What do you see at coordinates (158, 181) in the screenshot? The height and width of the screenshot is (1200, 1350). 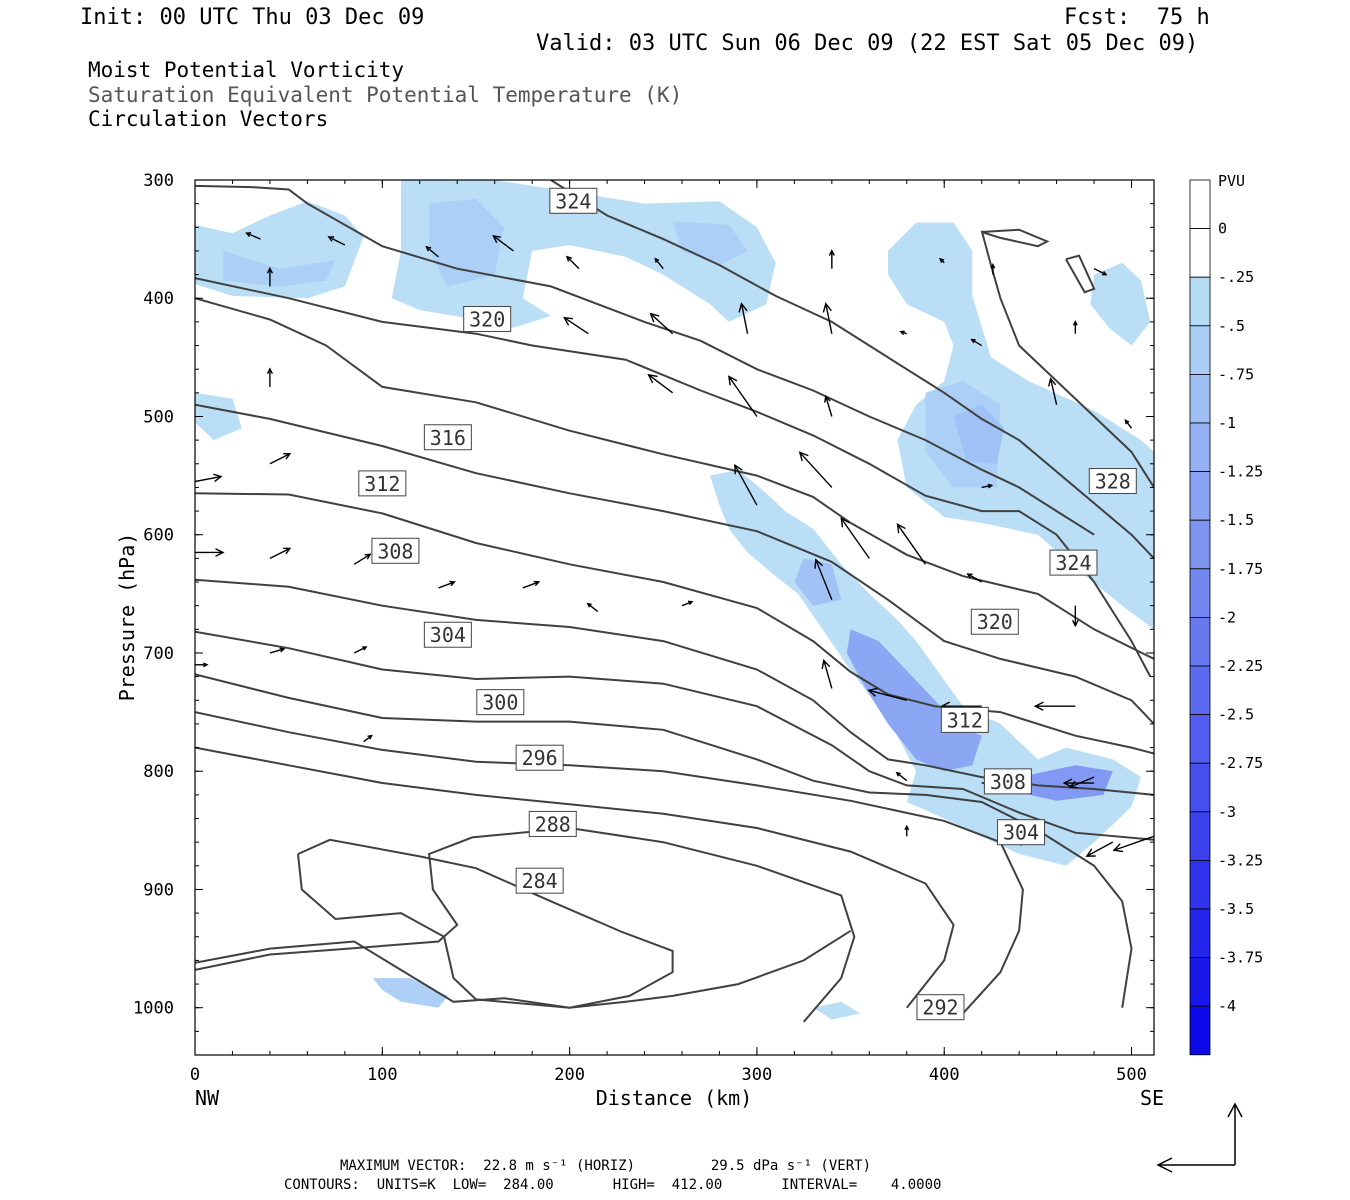 I see `y-tick-label: 300` at bounding box center [158, 181].